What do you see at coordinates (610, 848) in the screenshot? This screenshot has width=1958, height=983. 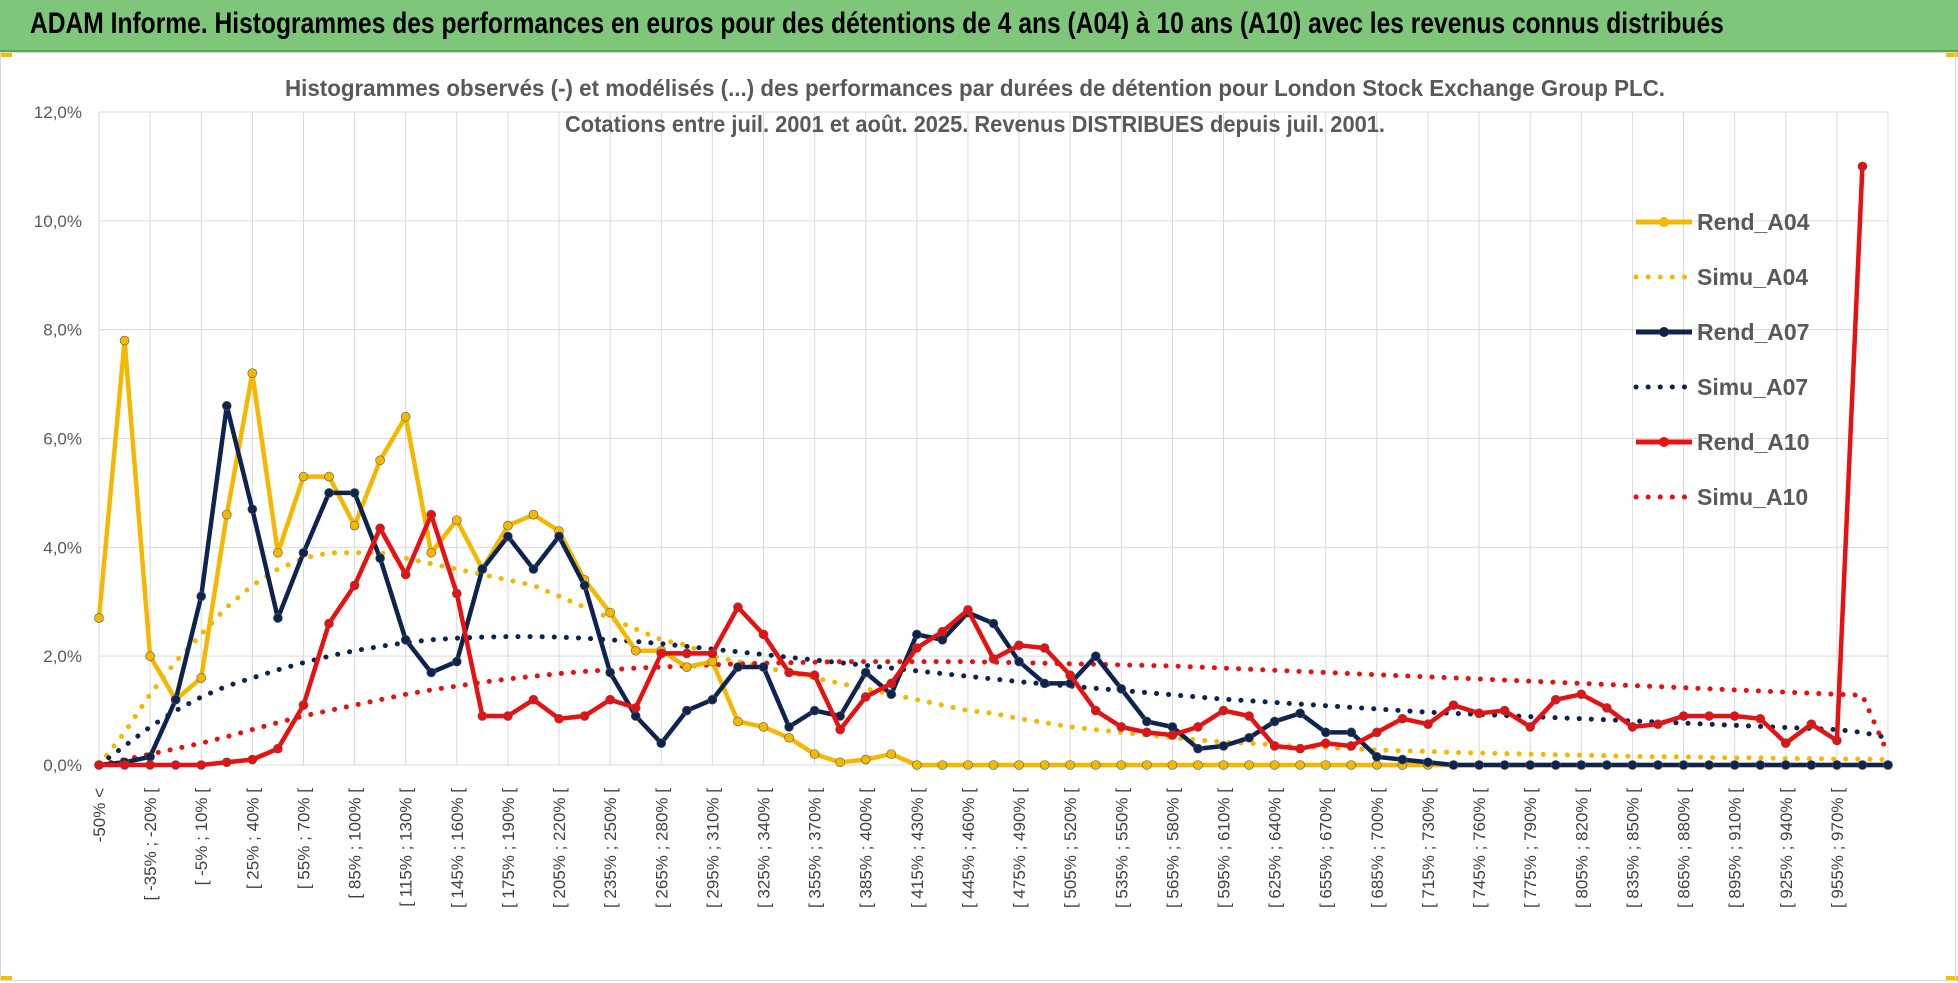 I see `x-tick-label: [ 235% ; 250% [` at bounding box center [610, 848].